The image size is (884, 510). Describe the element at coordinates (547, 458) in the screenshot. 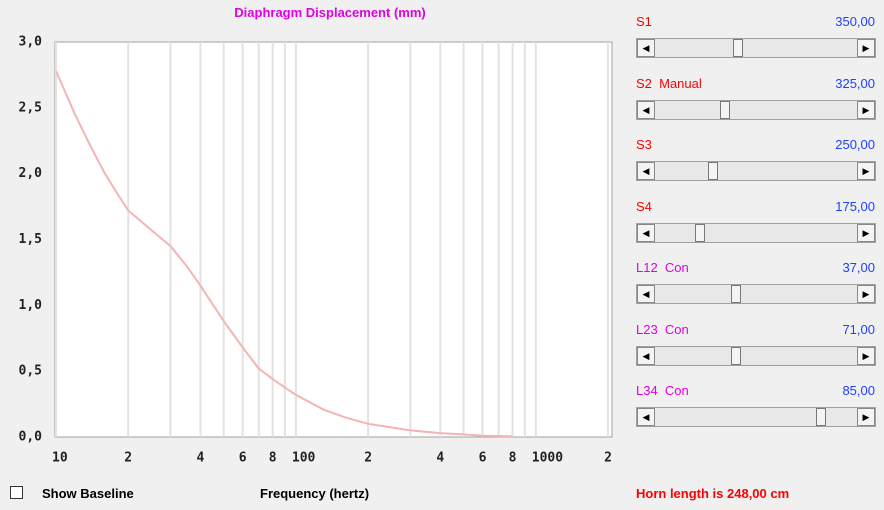

I see `x-tick-label: 1000` at that location.